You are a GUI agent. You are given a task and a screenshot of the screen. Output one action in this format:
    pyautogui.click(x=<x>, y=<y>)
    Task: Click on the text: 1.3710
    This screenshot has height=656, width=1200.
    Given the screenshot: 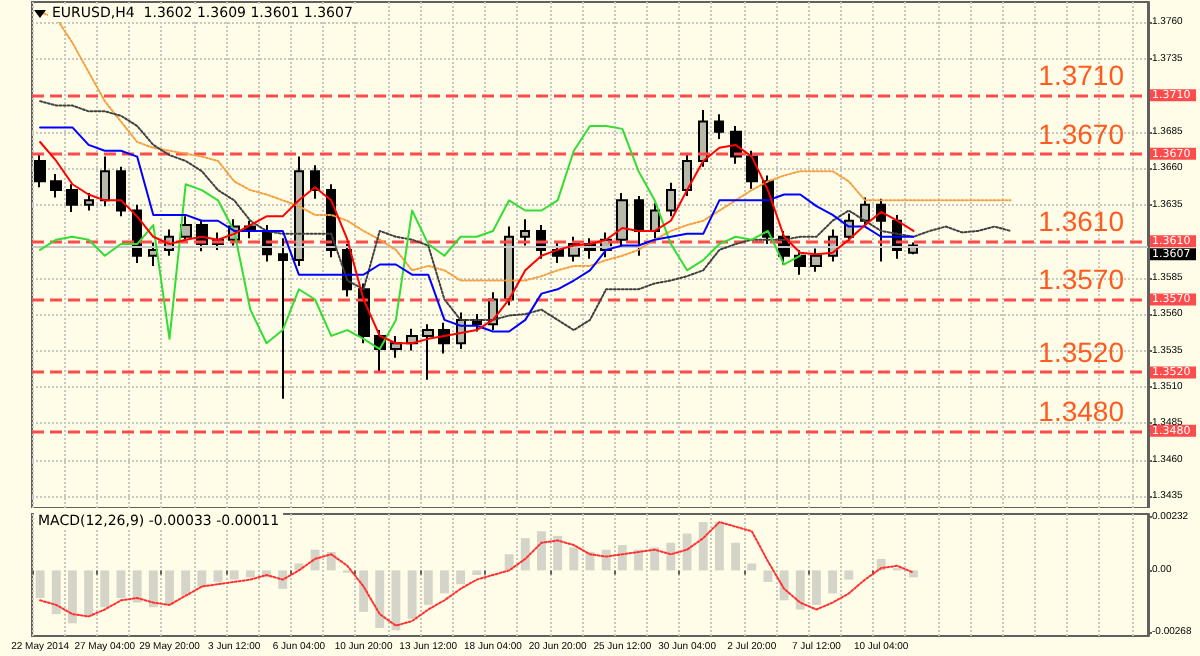 What is the action you would take?
    pyautogui.click(x=1081, y=75)
    